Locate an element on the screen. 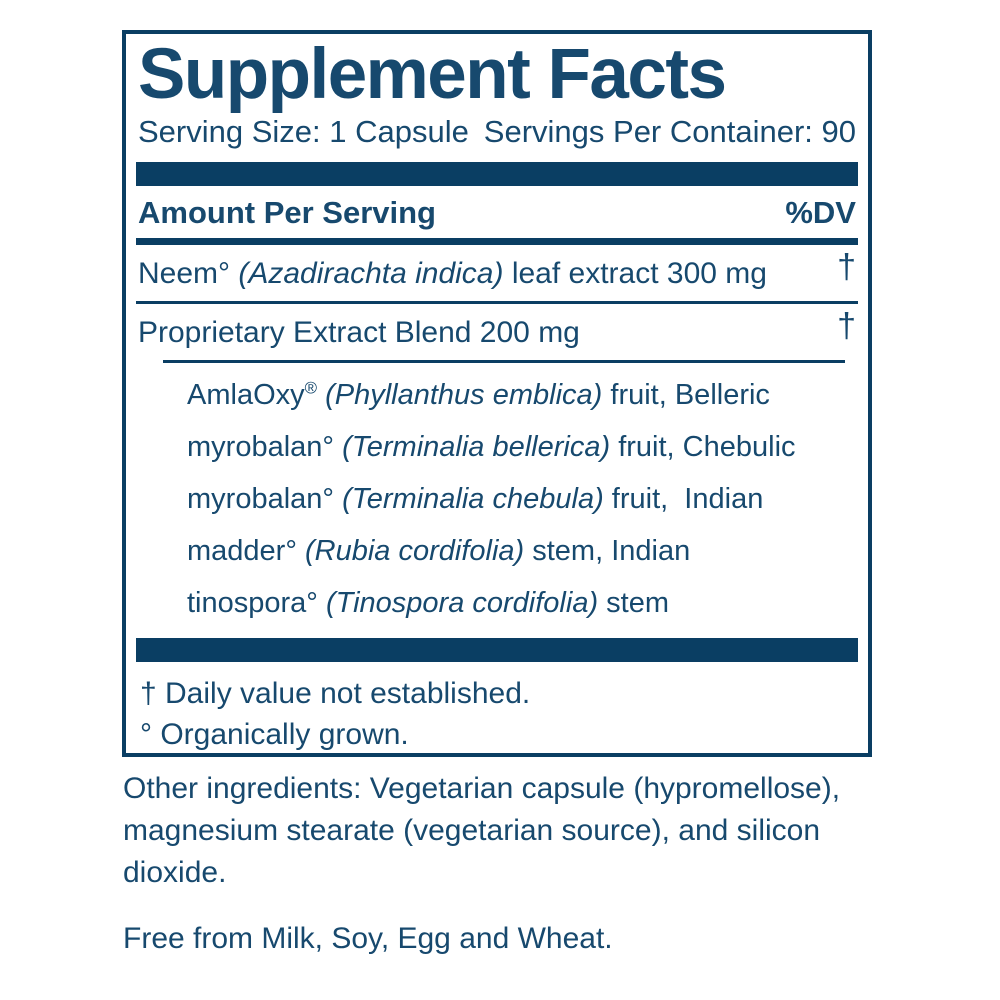 The image size is (1000, 1000). amount-per-serving-header-row: Amount Per Serving %DV is located at coordinates (497, 212).